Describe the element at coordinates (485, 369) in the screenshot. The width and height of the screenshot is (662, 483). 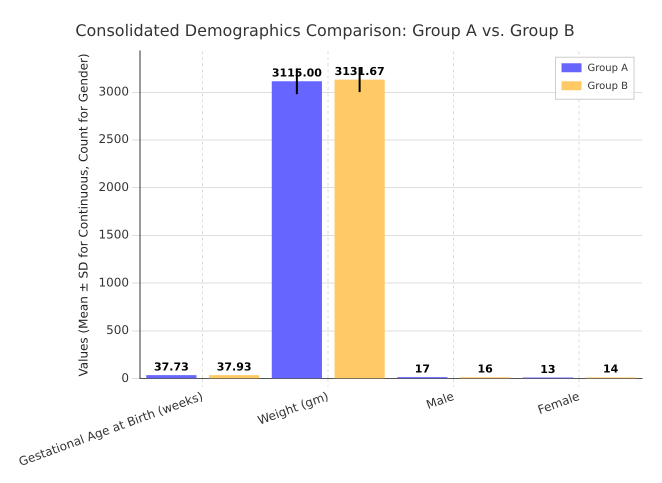
I see `data-label: 16` at that location.